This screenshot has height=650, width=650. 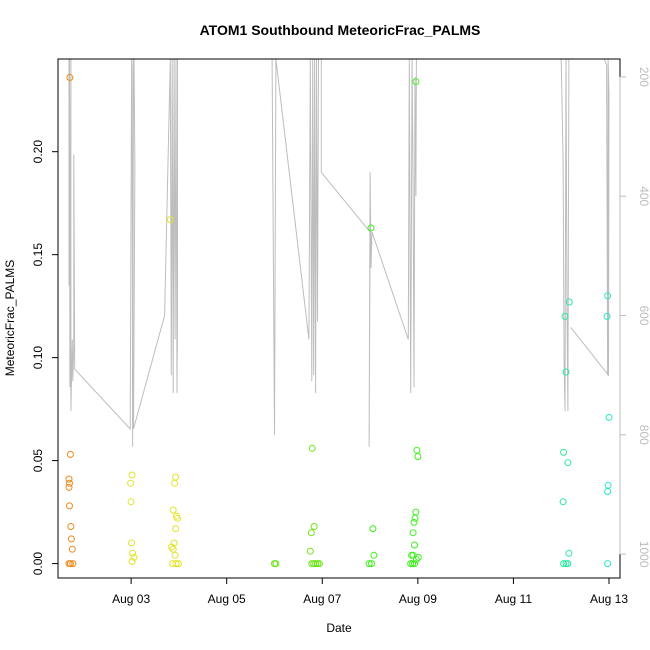 I want to click on y-axis: 0.00 0.05 0.10 0.15 0.20, so click(x=45, y=358).